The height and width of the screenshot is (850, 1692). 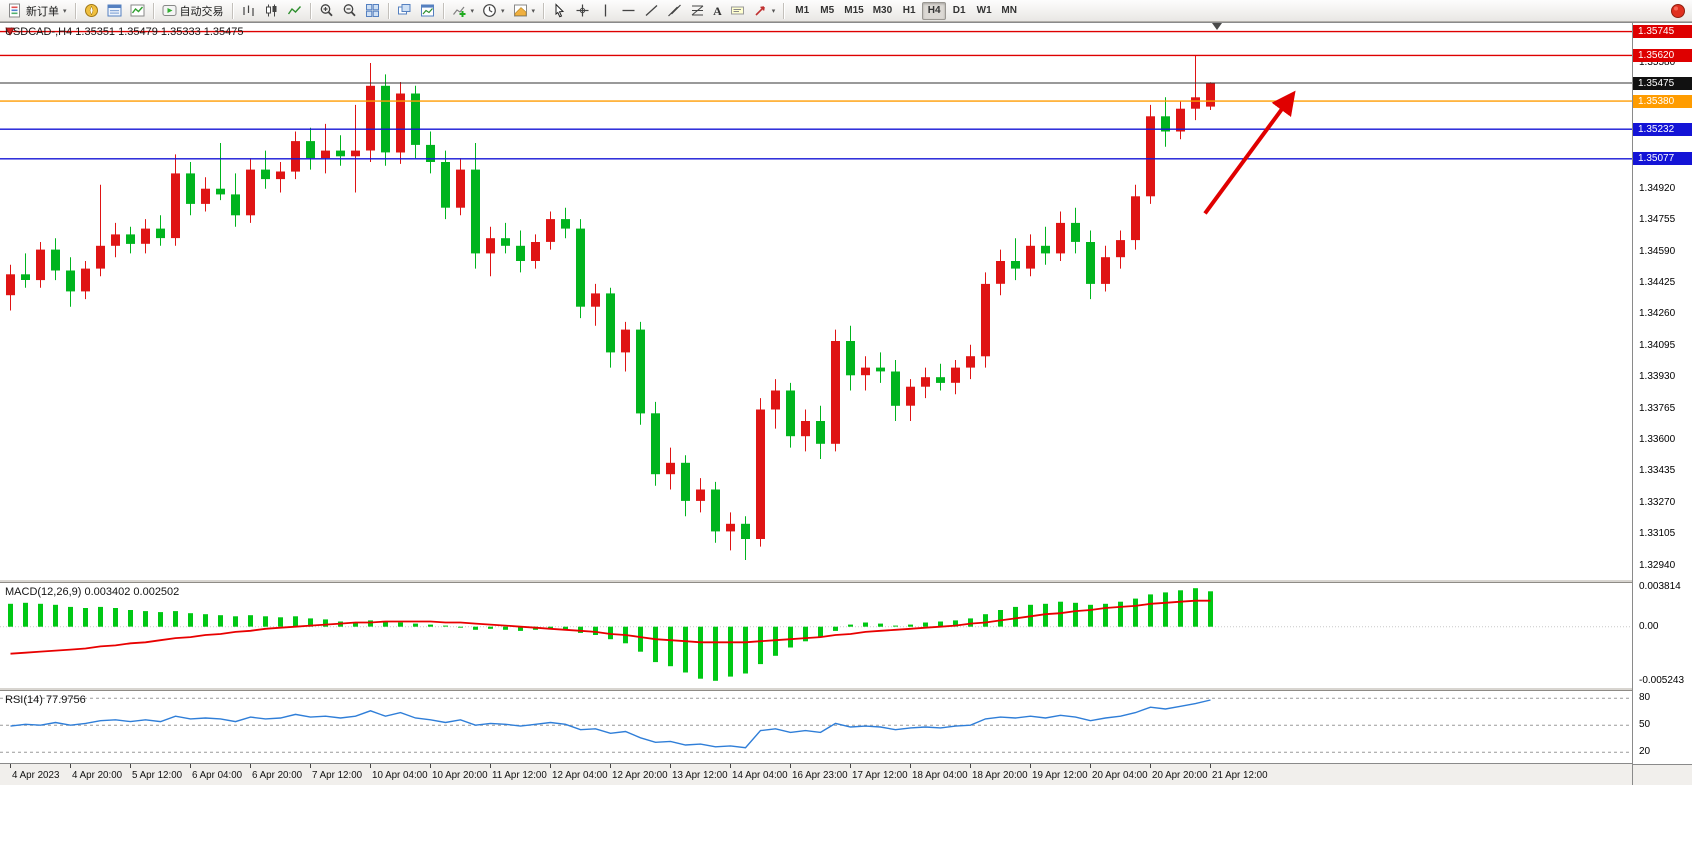 I want to click on cursor-button, so click(x=559, y=11).